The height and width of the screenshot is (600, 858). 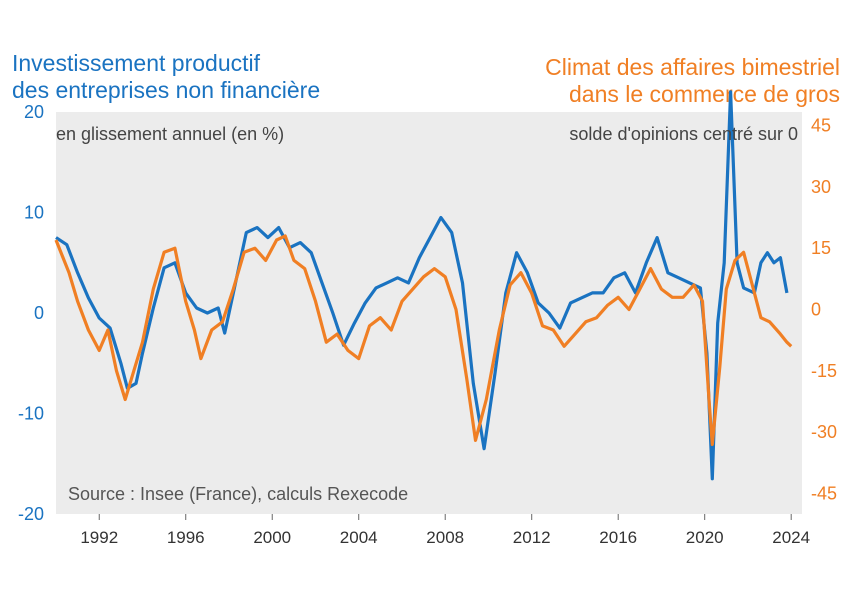 I want to click on x-tick-label: 2008, so click(x=445, y=537).